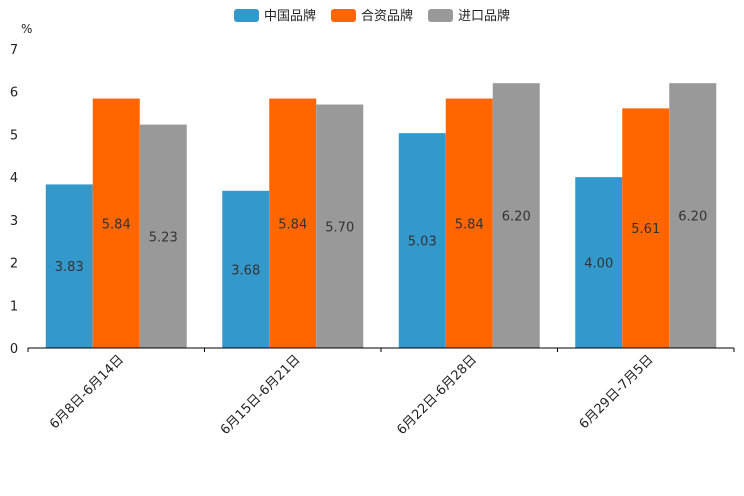 This screenshot has height=496, width=744. What do you see at coordinates (617, 392) in the screenshot?
I see `x-tick-label: 6月29日-7月5日` at bounding box center [617, 392].